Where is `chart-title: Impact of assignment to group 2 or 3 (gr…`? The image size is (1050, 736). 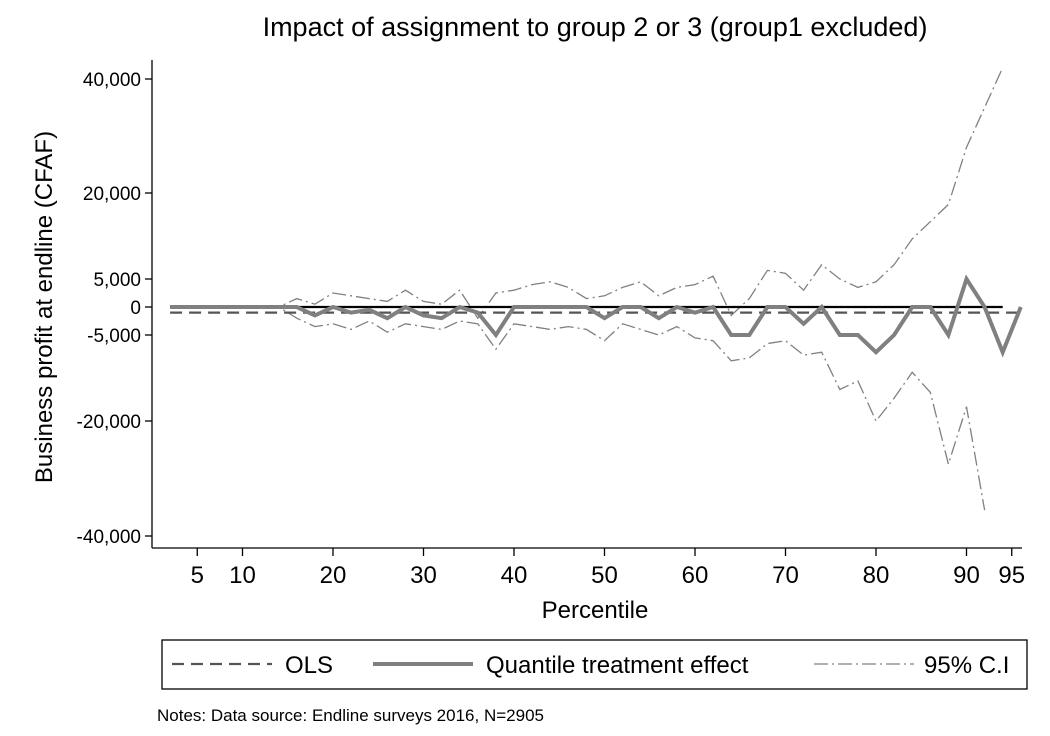 chart-title: Impact of assignment to group 2 or 3 (gr… is located at coordinates (595, 27).